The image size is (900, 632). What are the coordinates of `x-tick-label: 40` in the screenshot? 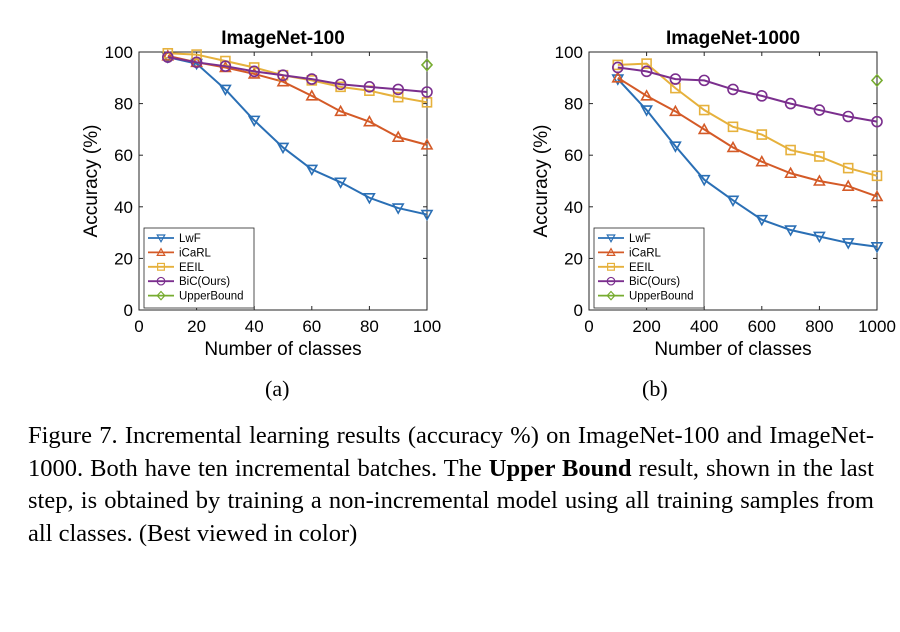 It's located at (254, 326).